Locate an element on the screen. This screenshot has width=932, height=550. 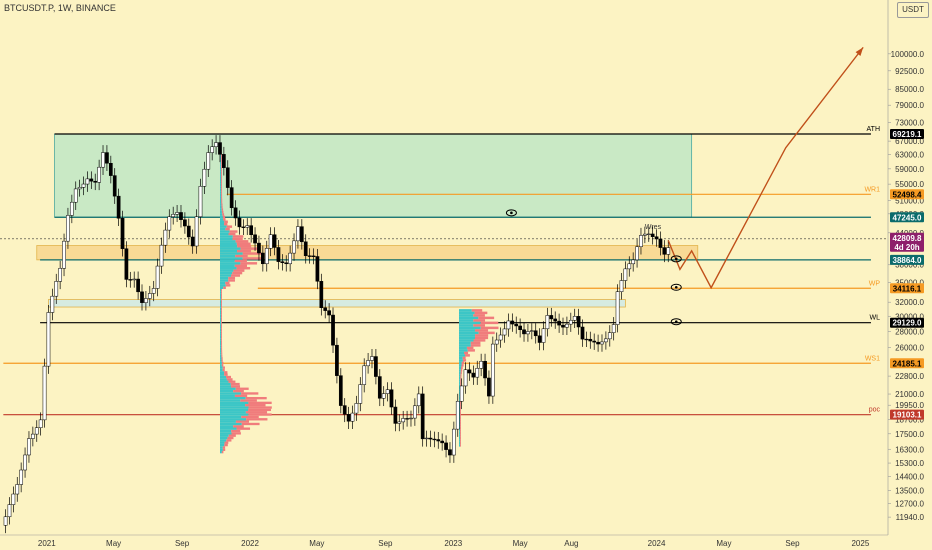
price-tick-label: 18700.0 is located at coordinates (909, 419).